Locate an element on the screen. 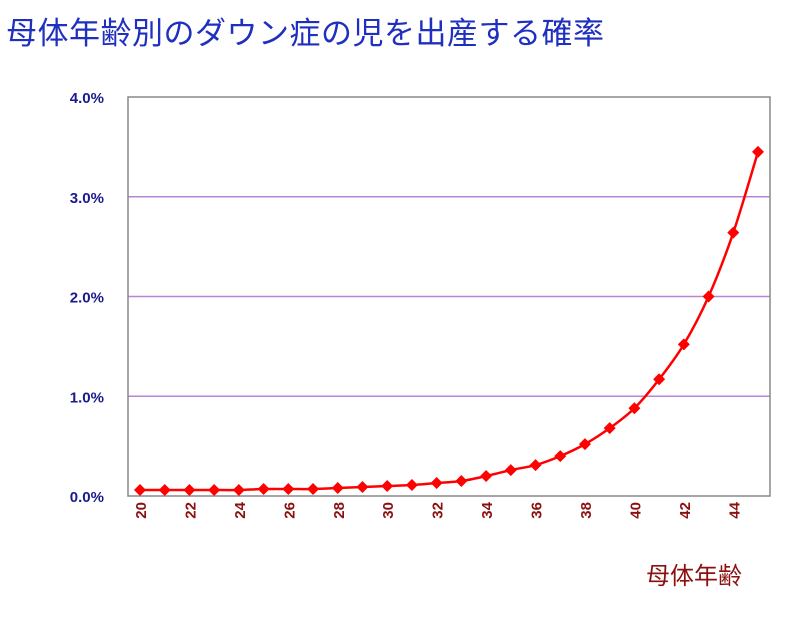  x-tick-label: 40 is located at coordinates (635, 510).